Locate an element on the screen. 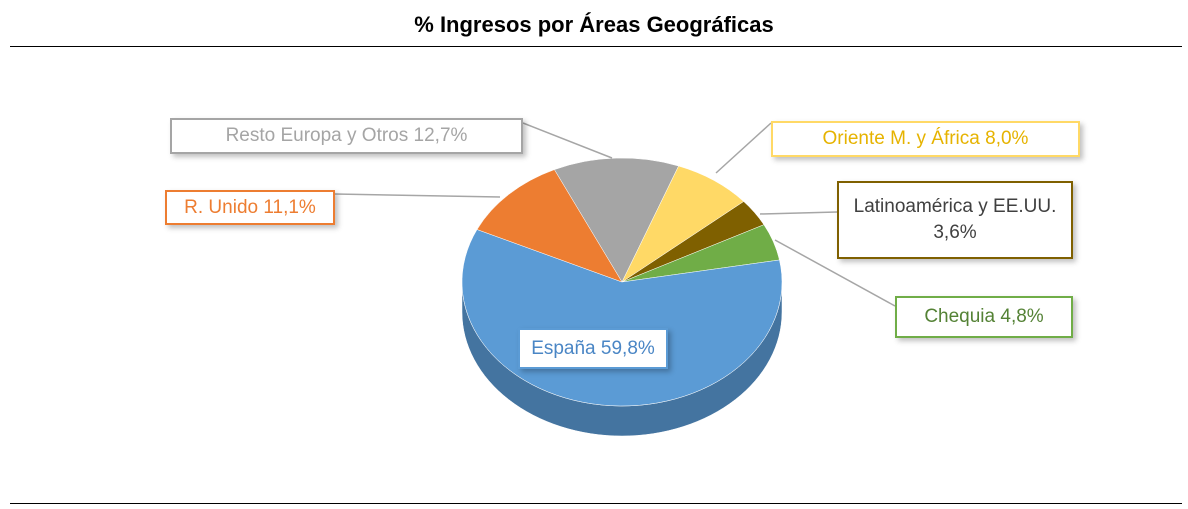 This screenshot has width=1188, height=509. value-label: 59,8% is located at coordinates (627, 348).